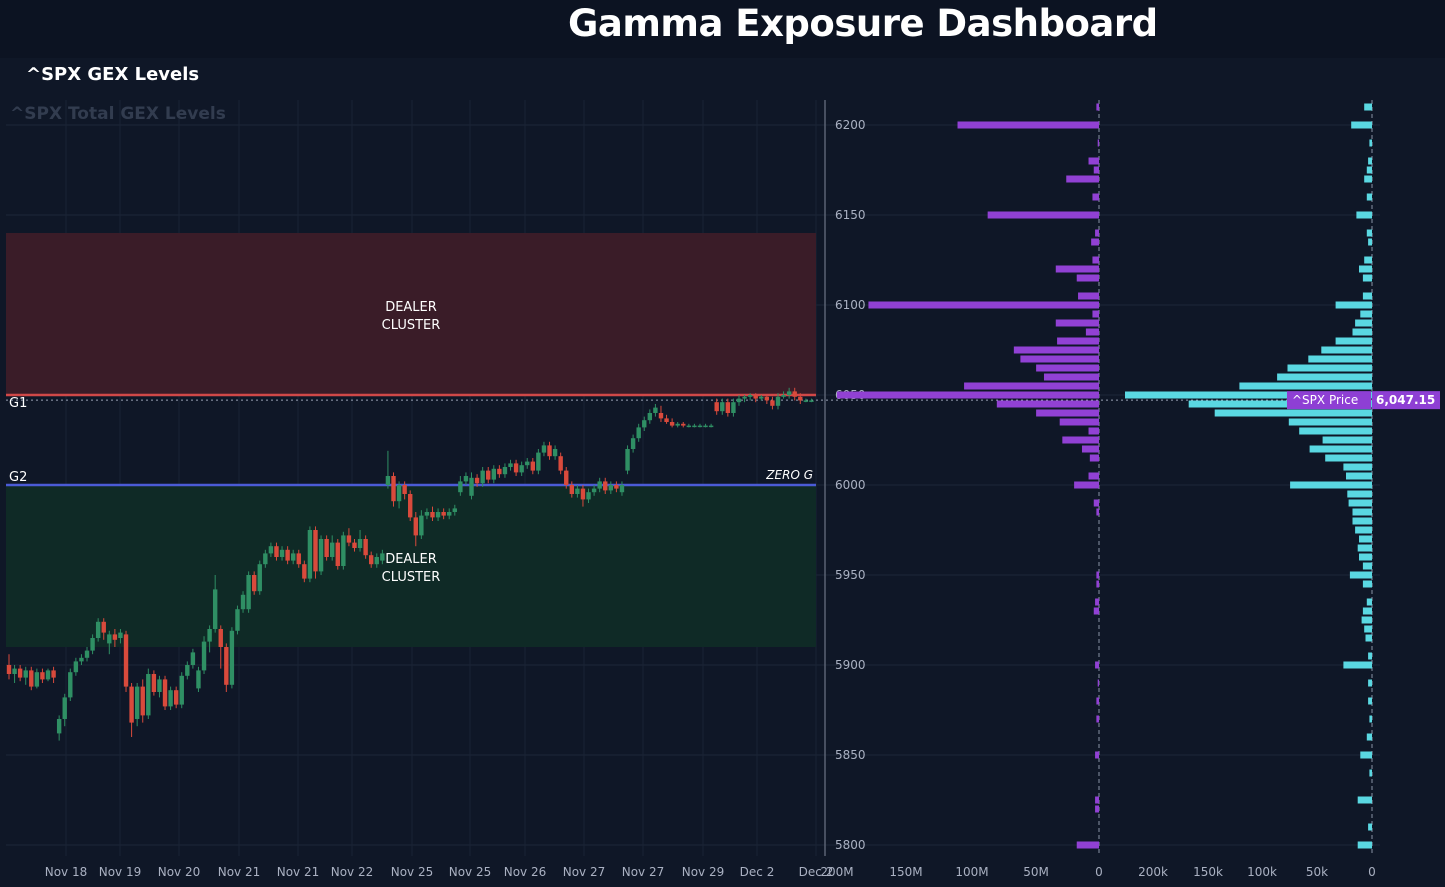 Image resolution: width=1445 pixels, height=887 pixels. Describe the element at coordinates (850, 125) in the screenshot. I see `y-tick-label: 6200` at that location.